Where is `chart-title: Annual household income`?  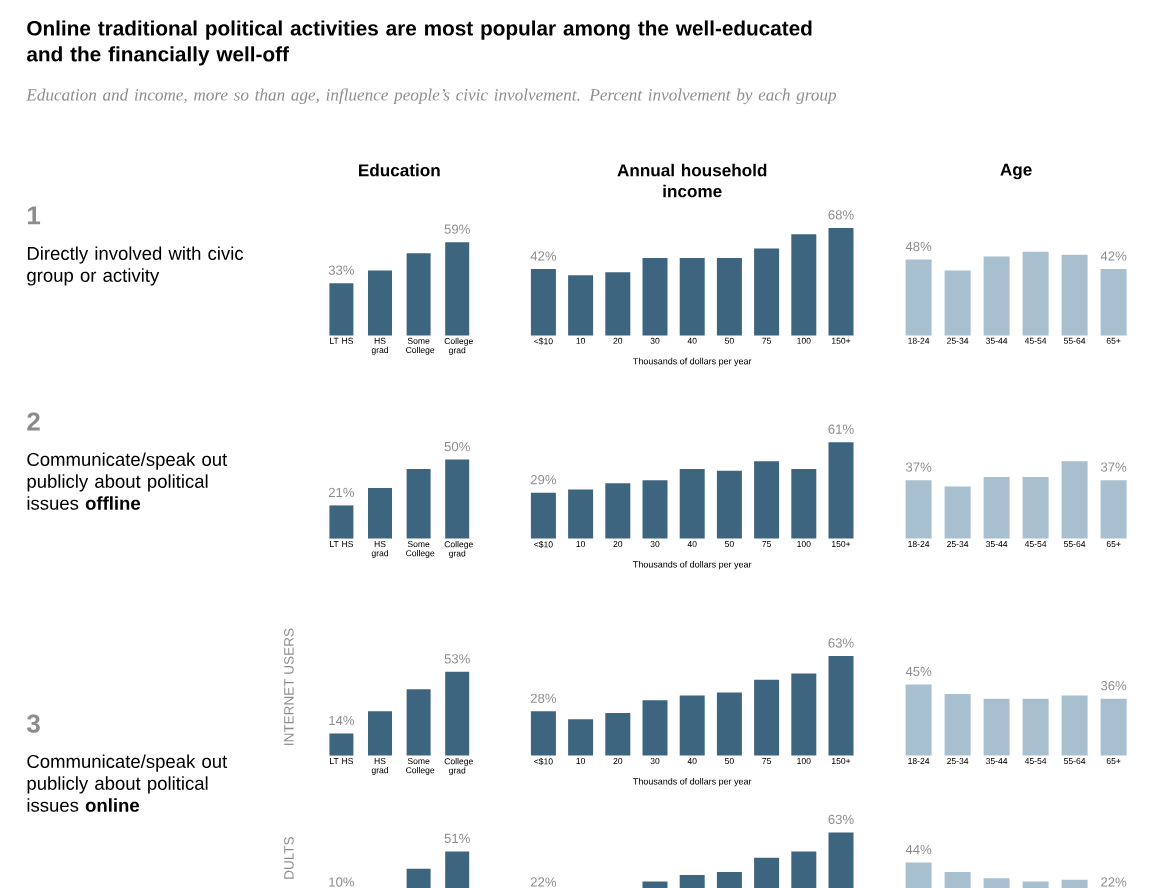
chart-title: Annual household income is located at coordinates (692, 180).